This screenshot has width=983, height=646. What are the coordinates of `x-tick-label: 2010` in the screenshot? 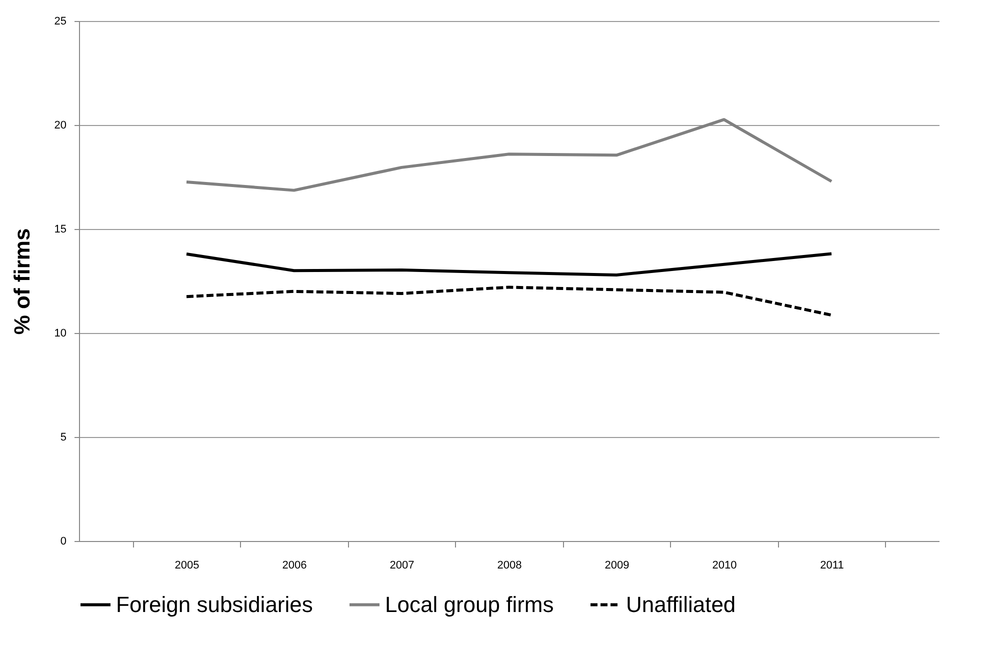 It's located at (724, 566).